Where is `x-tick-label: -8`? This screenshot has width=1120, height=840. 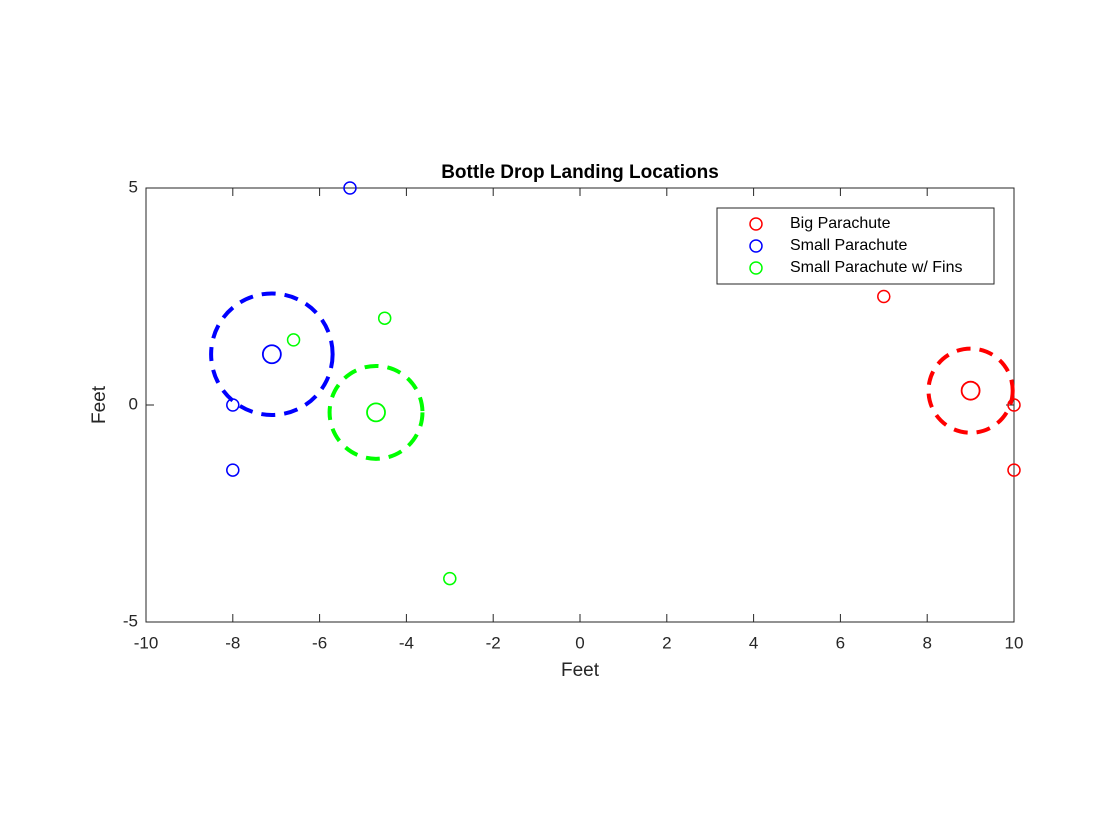 x-tick-label: -8 is located at coordinates (232, 642).